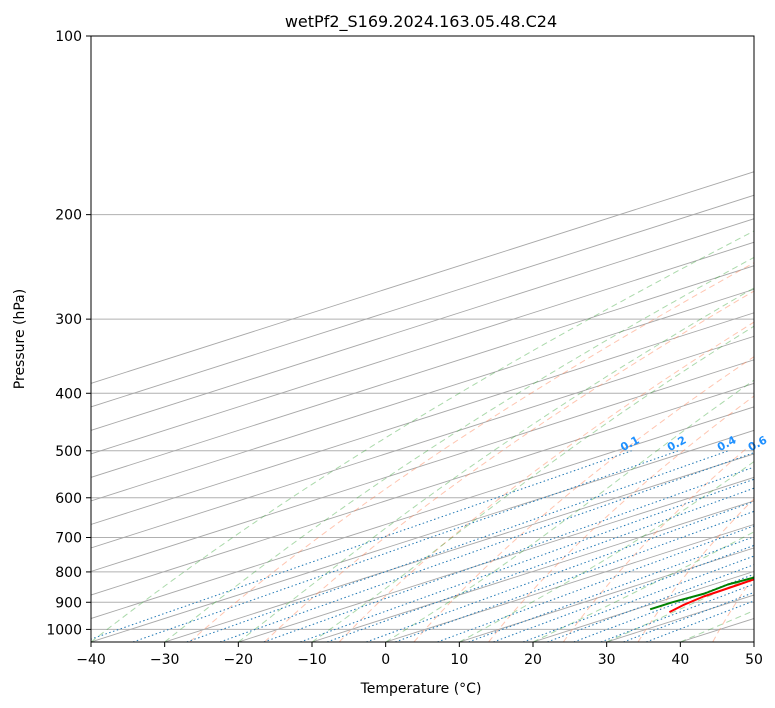 This screenshot has width=775, height=708. What do you see at coordinates (758, 443) in the screenshot?
I see `mixing-ratio-label: 0.6` at bounding box center [758, 443].